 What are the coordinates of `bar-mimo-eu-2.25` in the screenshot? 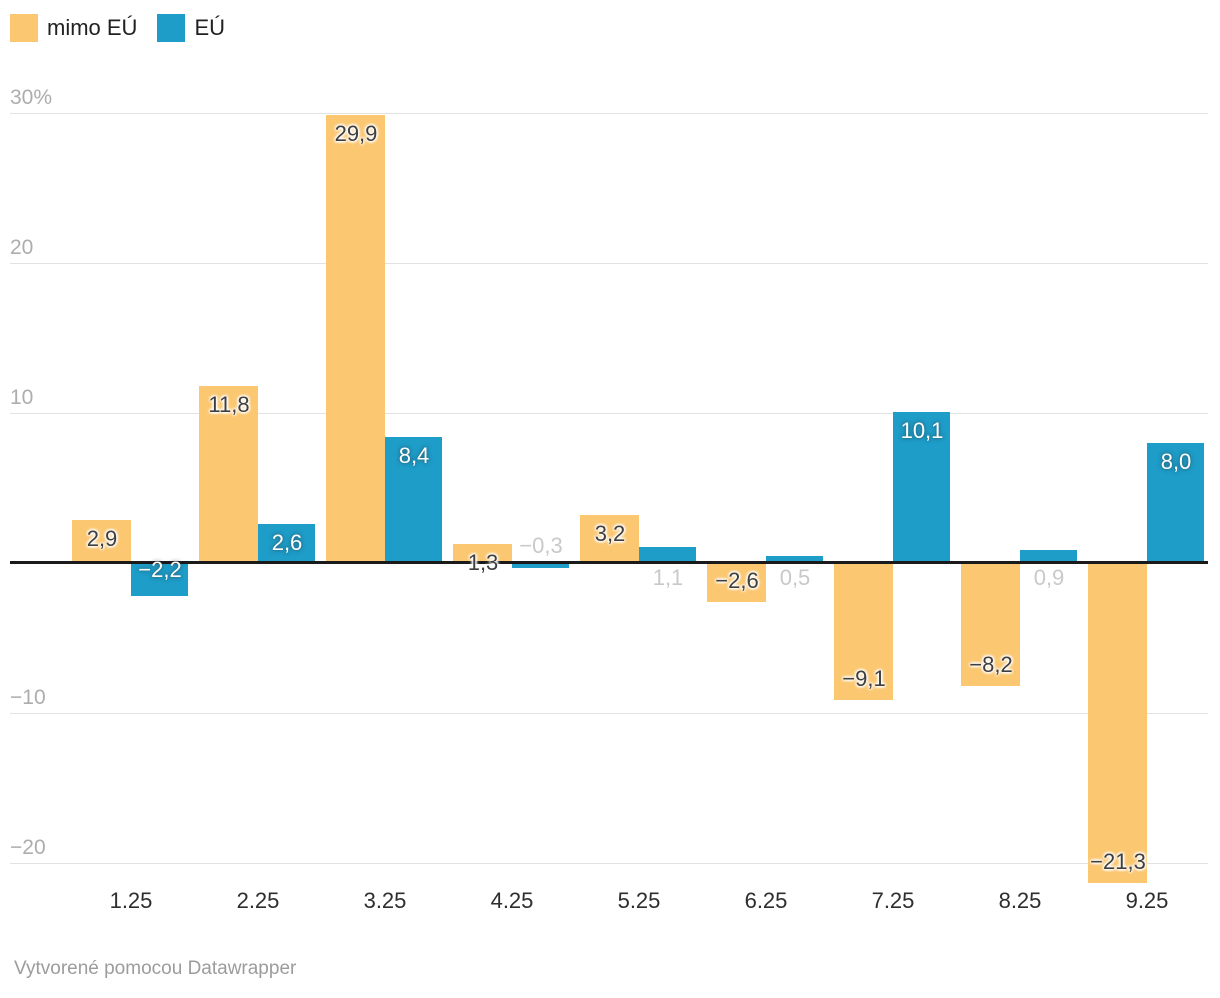 It's located at (228, 474).